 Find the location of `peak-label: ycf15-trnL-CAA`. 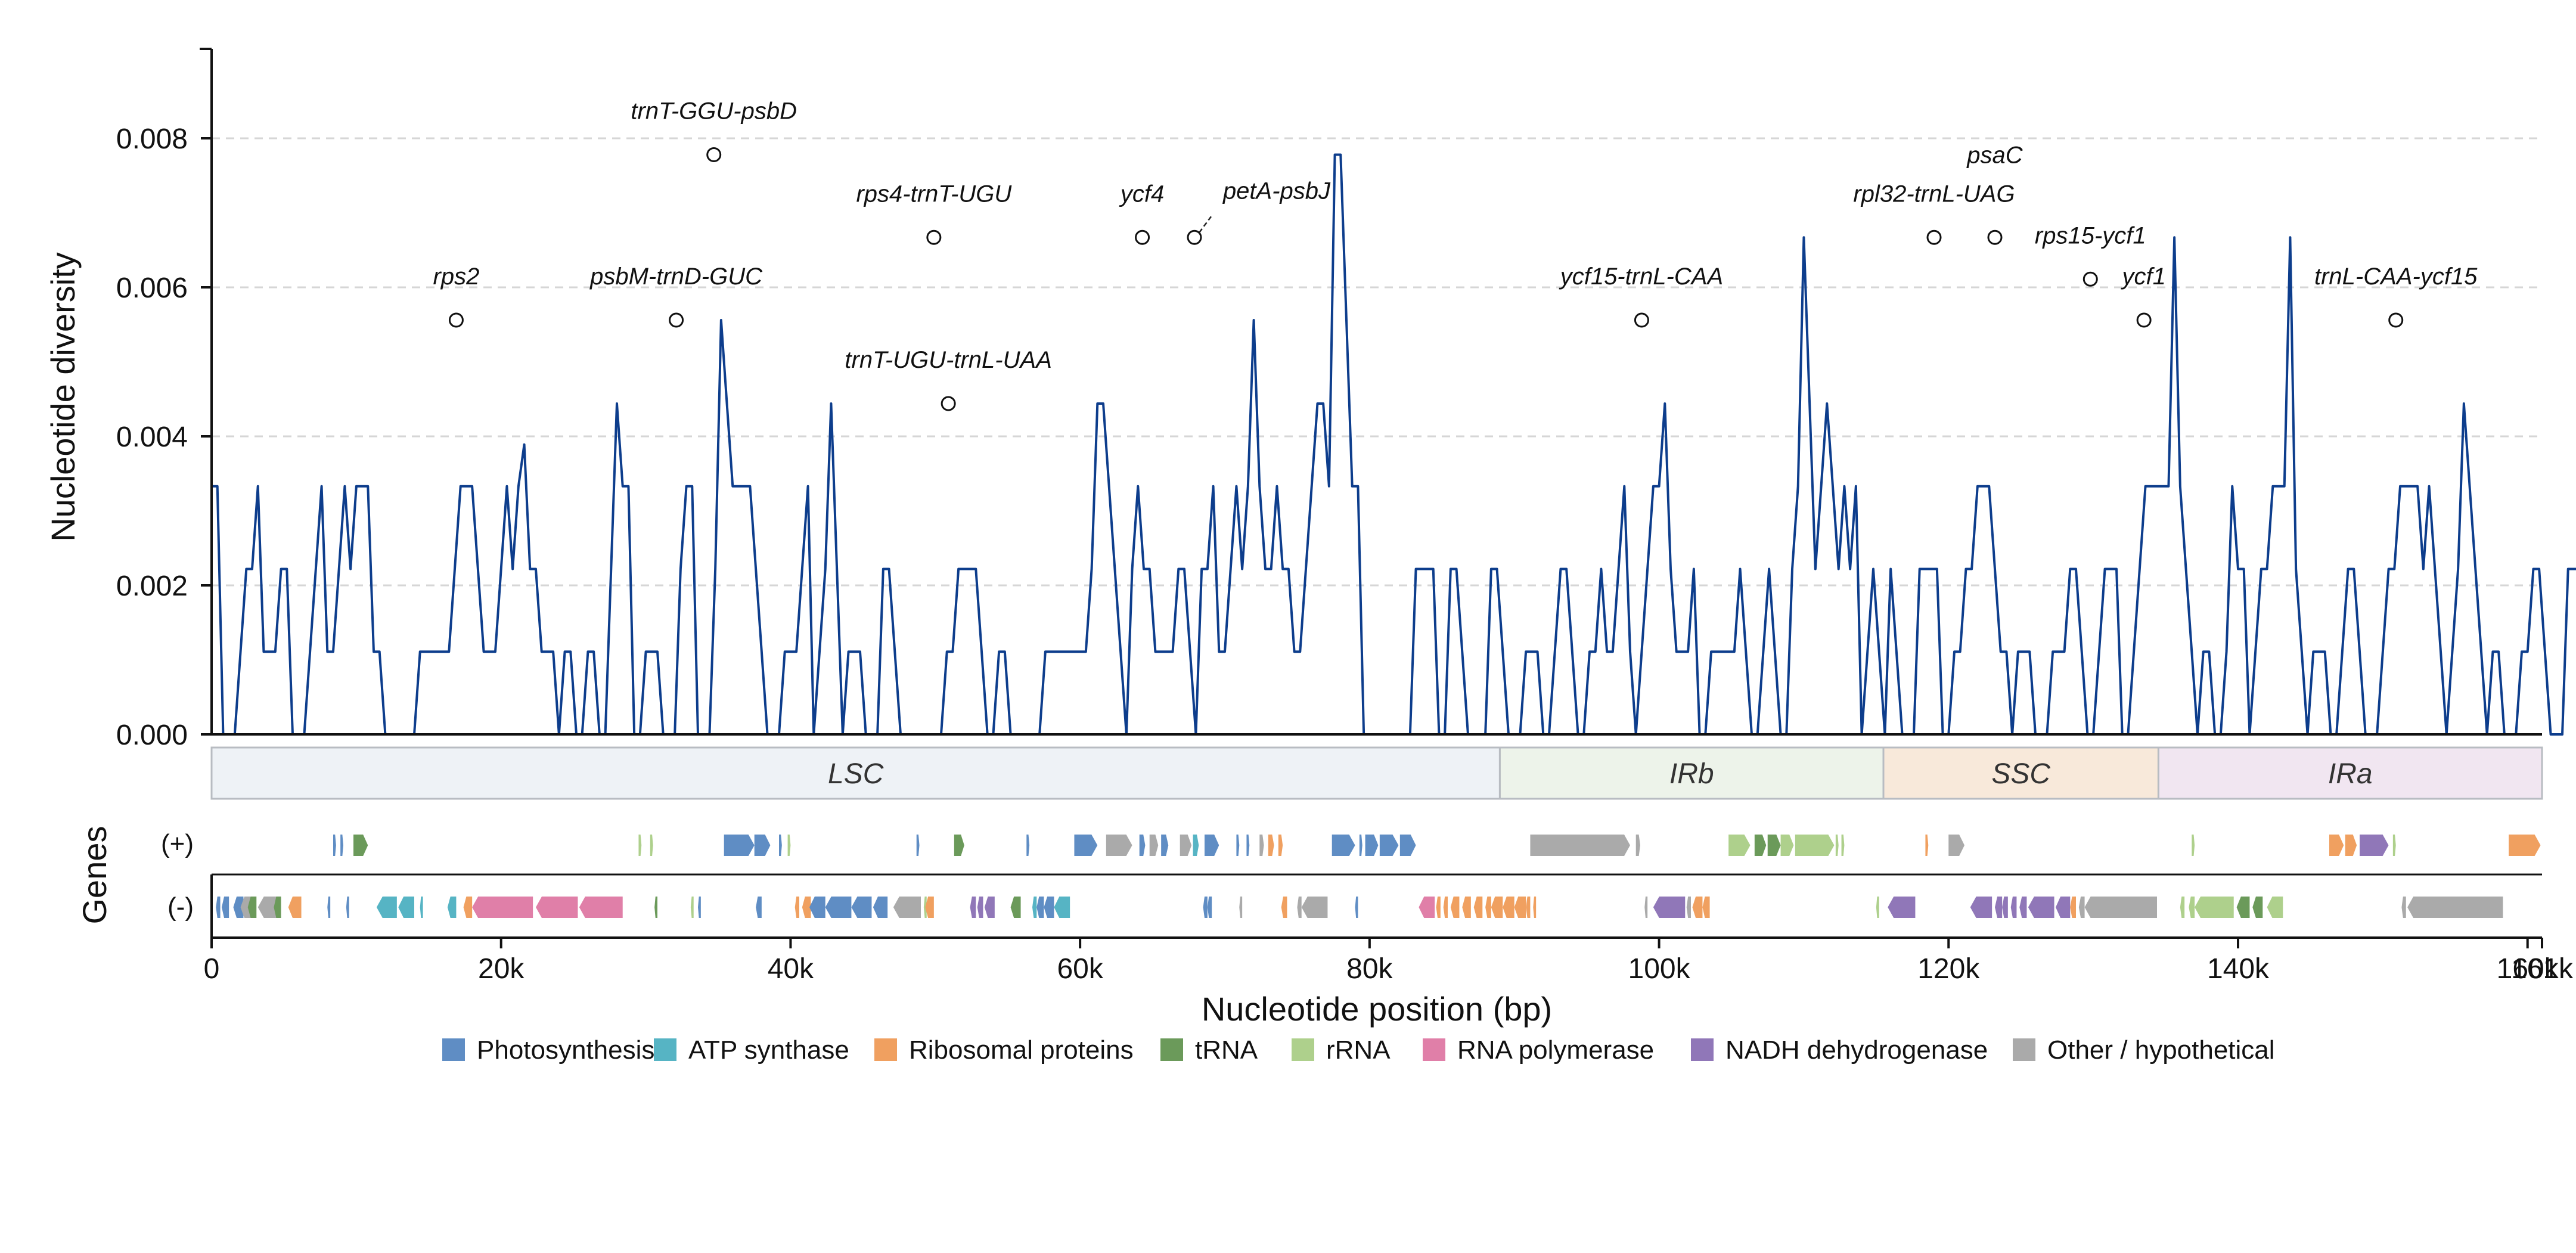

peak-label: ycf15-trnL-CAA is located at coordinates (1641, 276).